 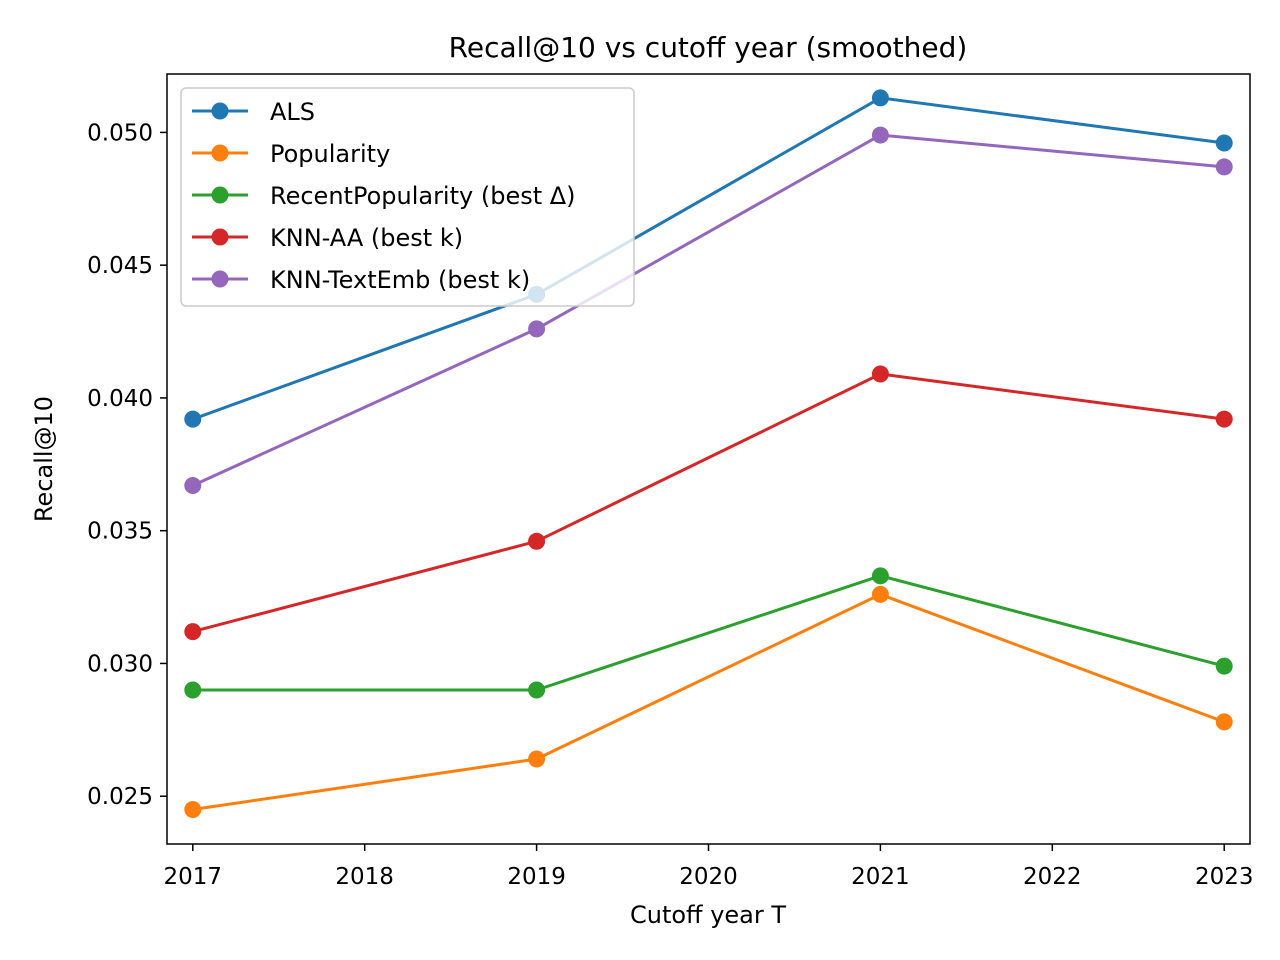 I want to click on y-tick-label: 0.040, so click(x=120, y=399).